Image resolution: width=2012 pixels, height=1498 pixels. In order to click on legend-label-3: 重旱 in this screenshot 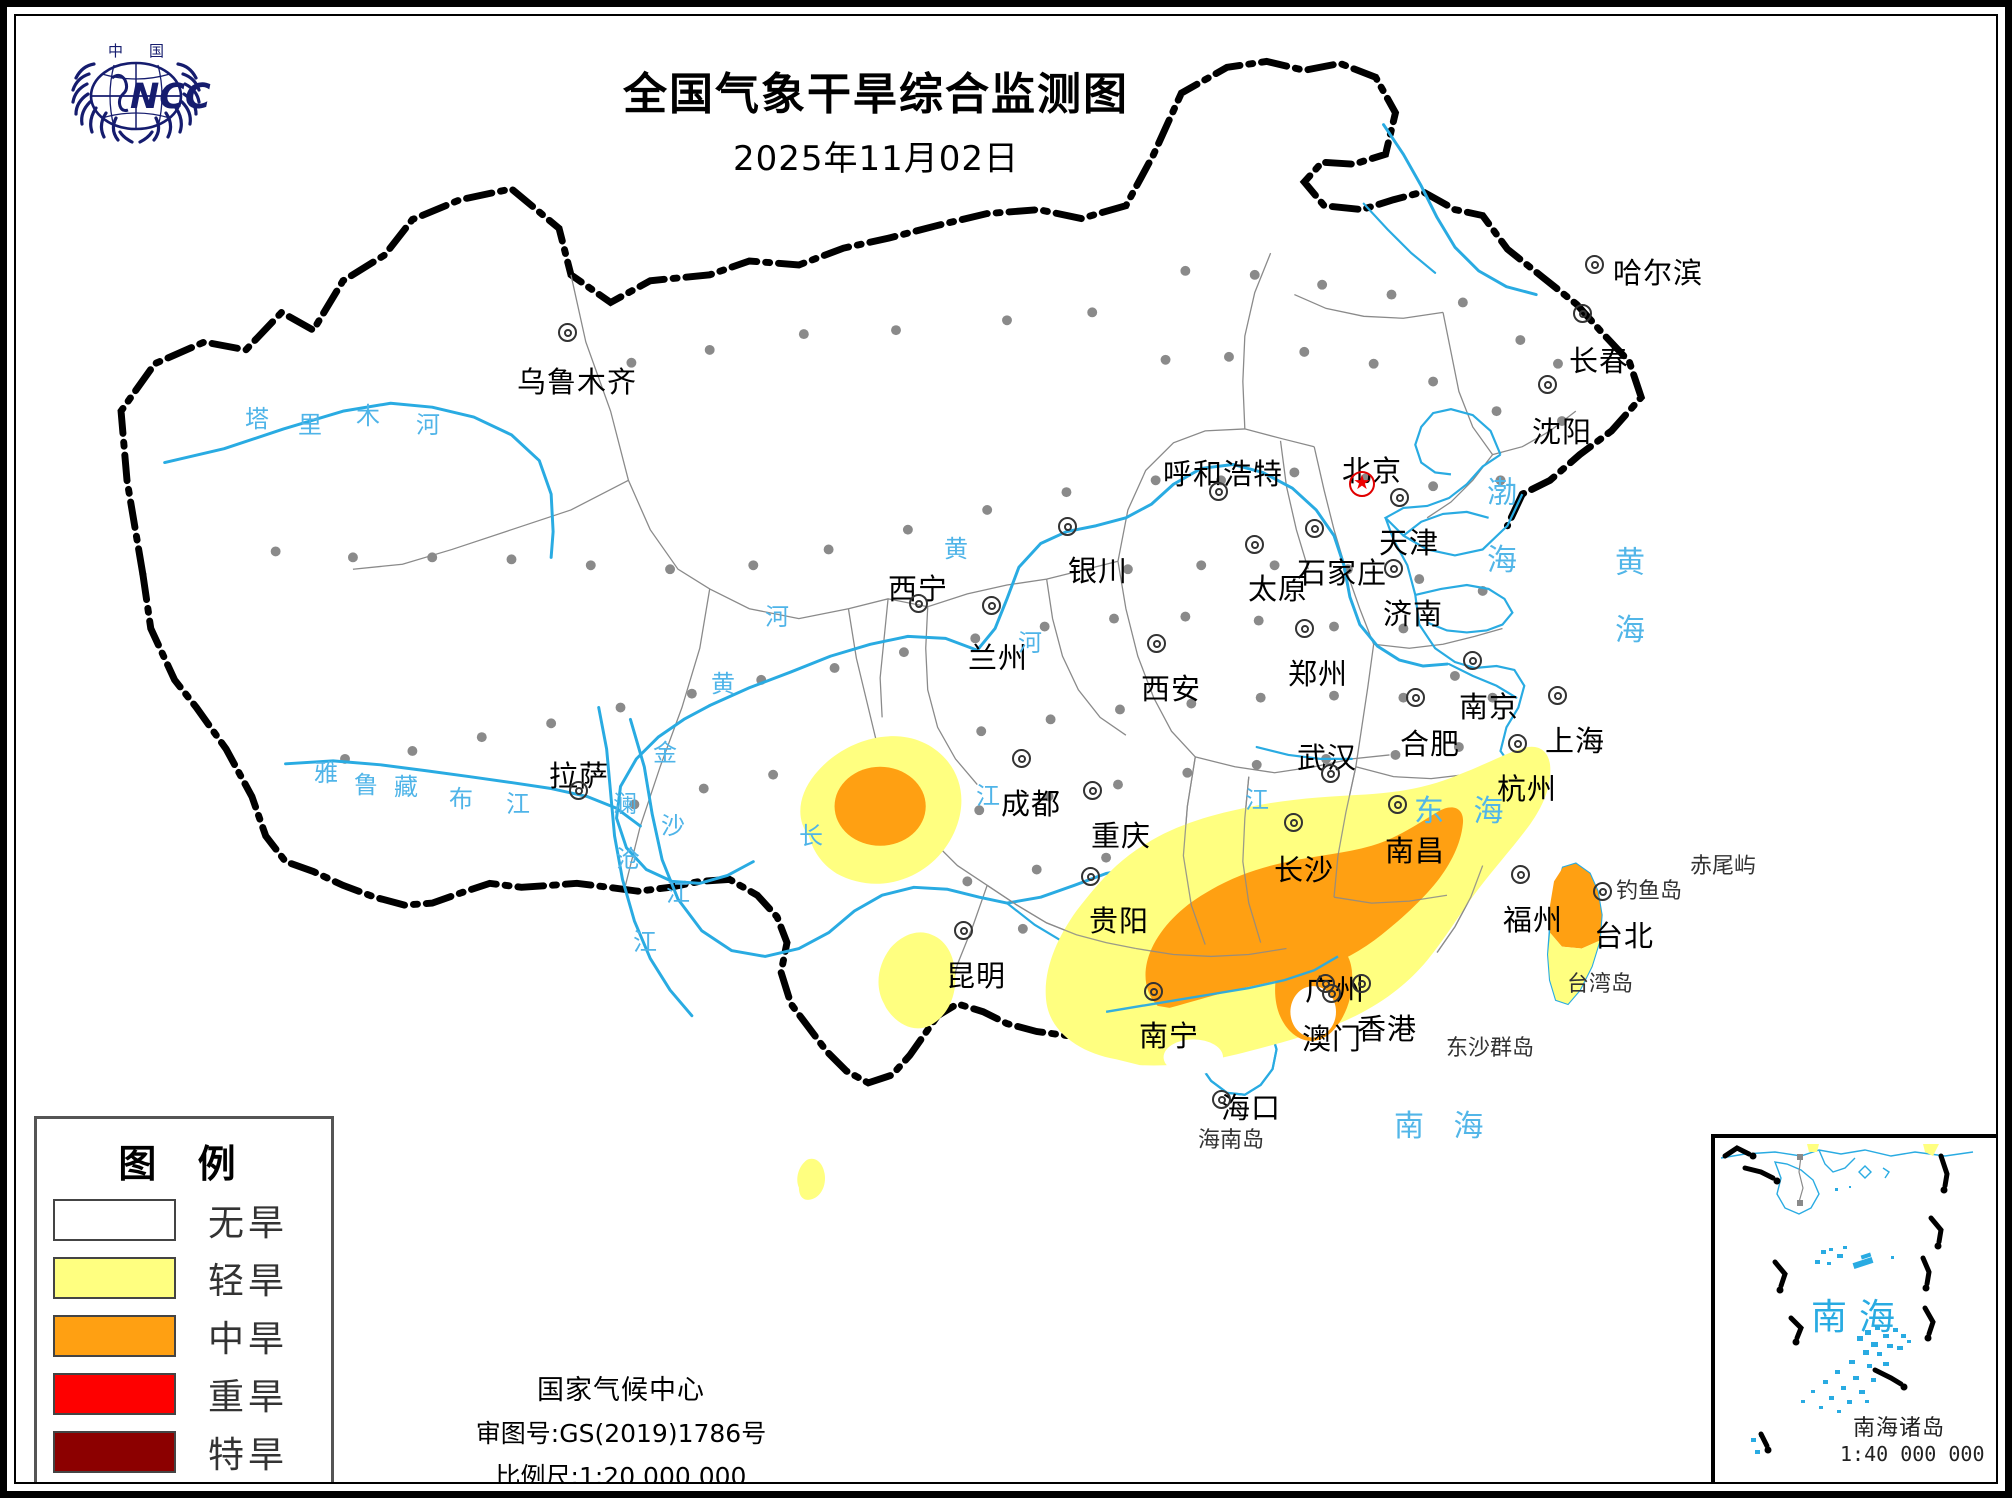, I will do `click(248, 1397)`.